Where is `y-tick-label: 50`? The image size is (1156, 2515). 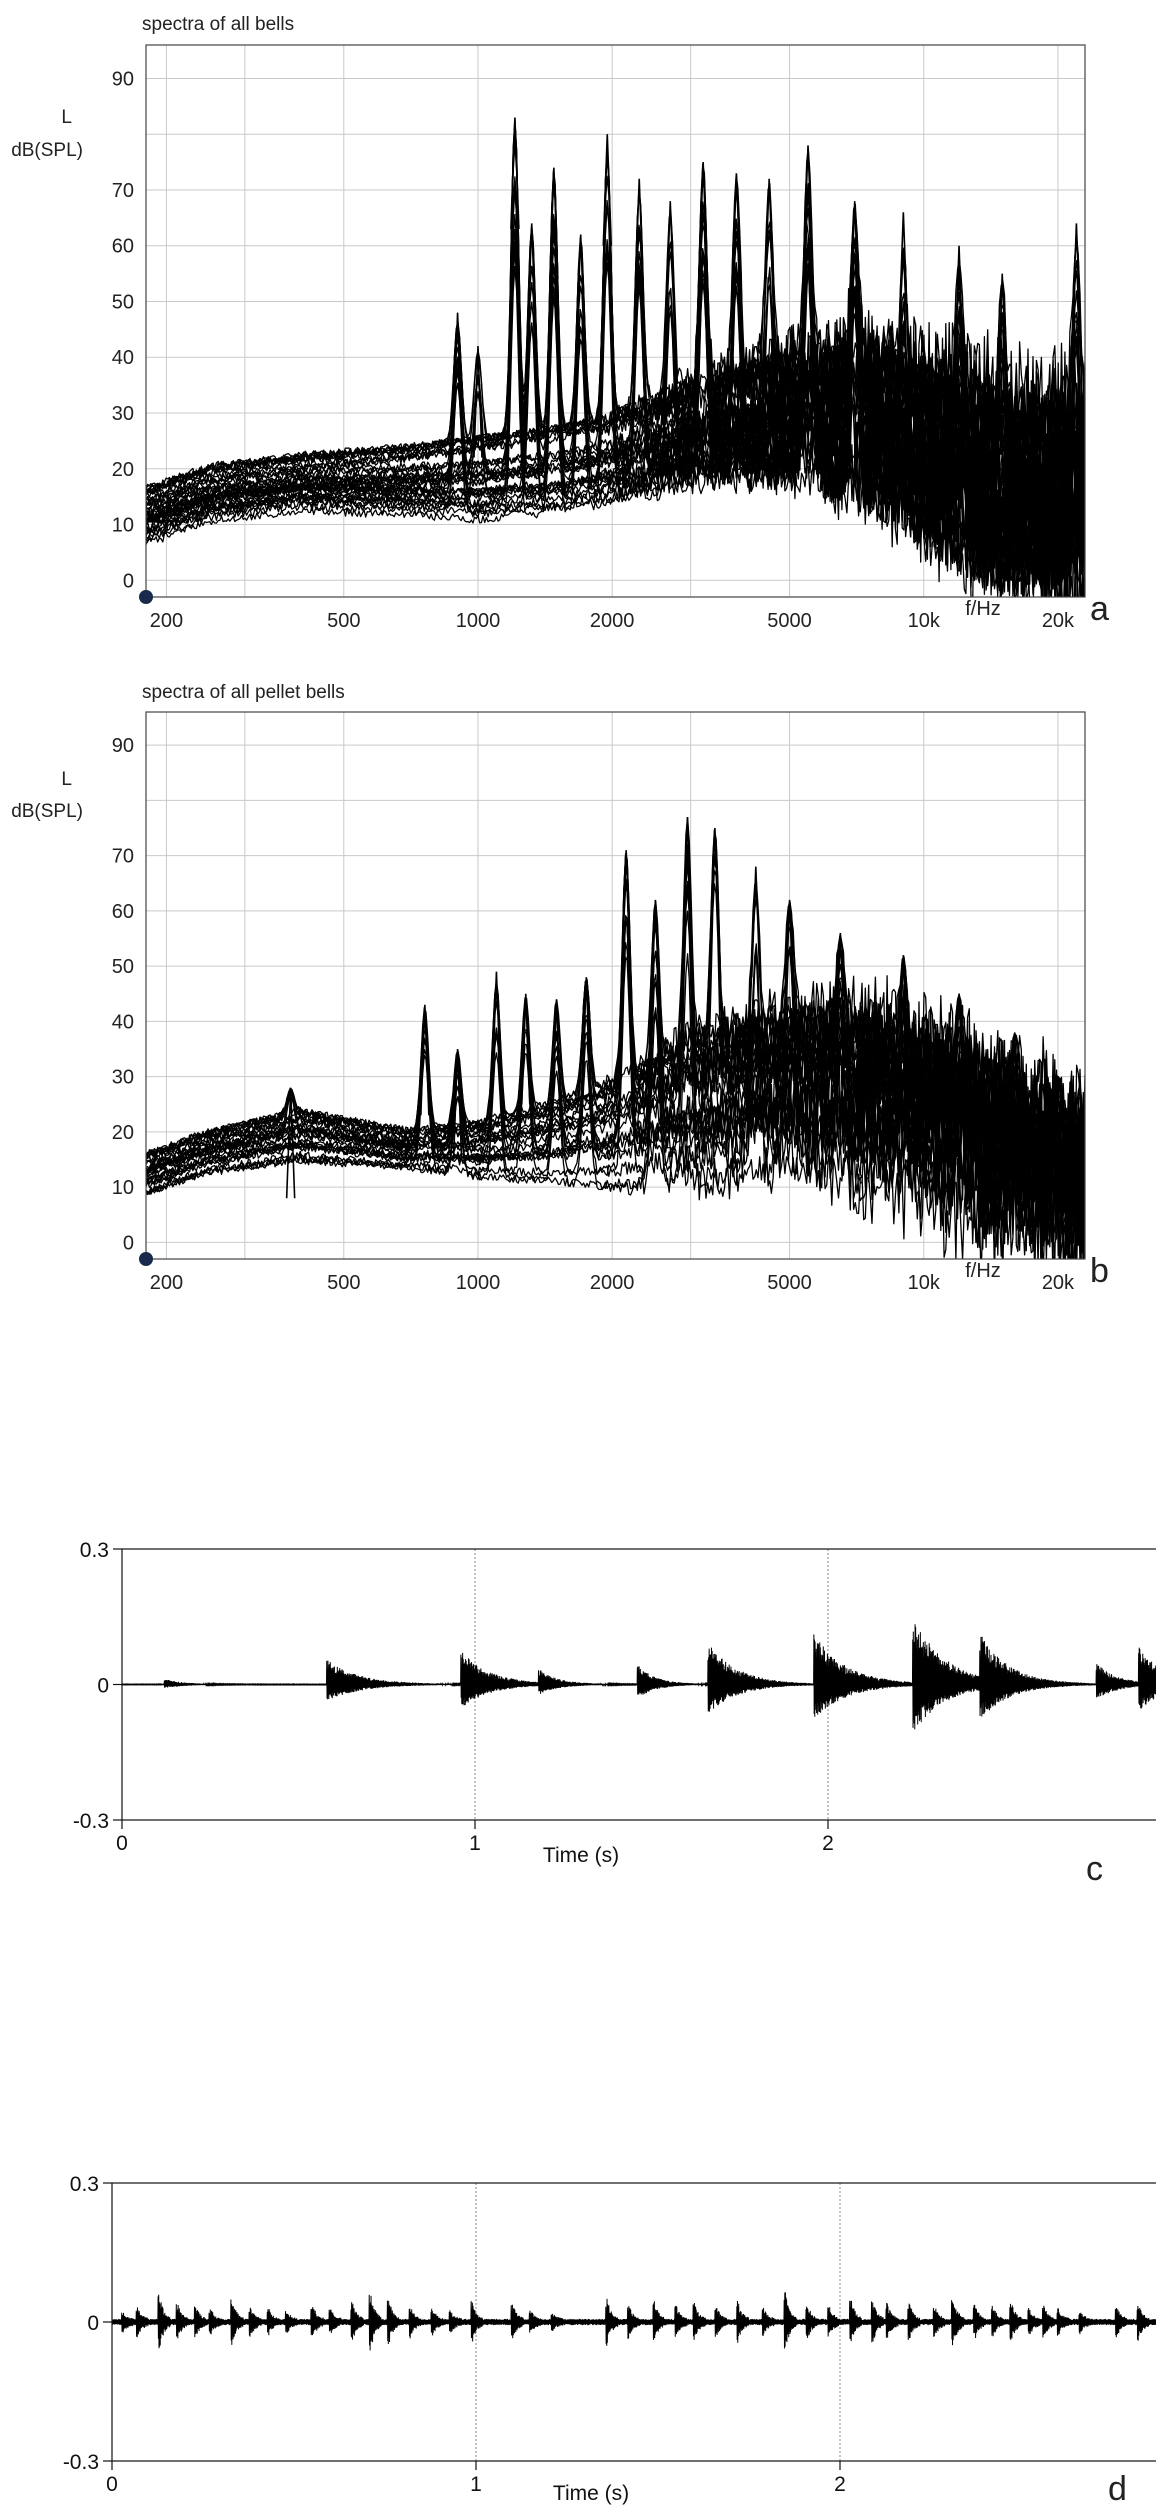 y-tick-label: 50 is located at coordinates (123, 967).